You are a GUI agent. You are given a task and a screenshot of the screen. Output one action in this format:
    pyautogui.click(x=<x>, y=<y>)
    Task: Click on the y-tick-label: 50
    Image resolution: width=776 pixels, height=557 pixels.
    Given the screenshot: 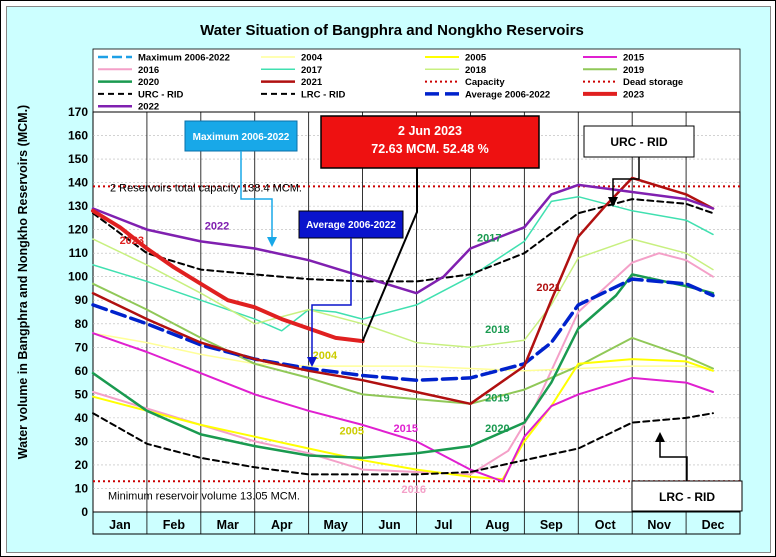 What is the action you would take?
    pyautogui.click(x=82, y=394)
    